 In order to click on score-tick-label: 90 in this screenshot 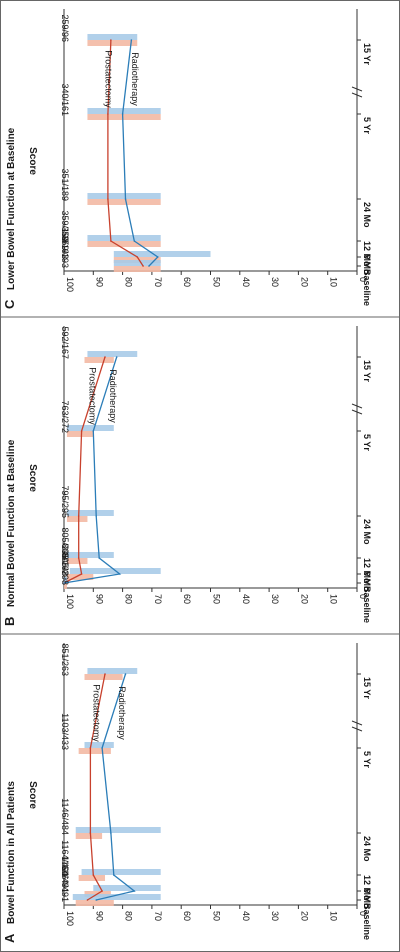, I will do `click(99, 916)`.